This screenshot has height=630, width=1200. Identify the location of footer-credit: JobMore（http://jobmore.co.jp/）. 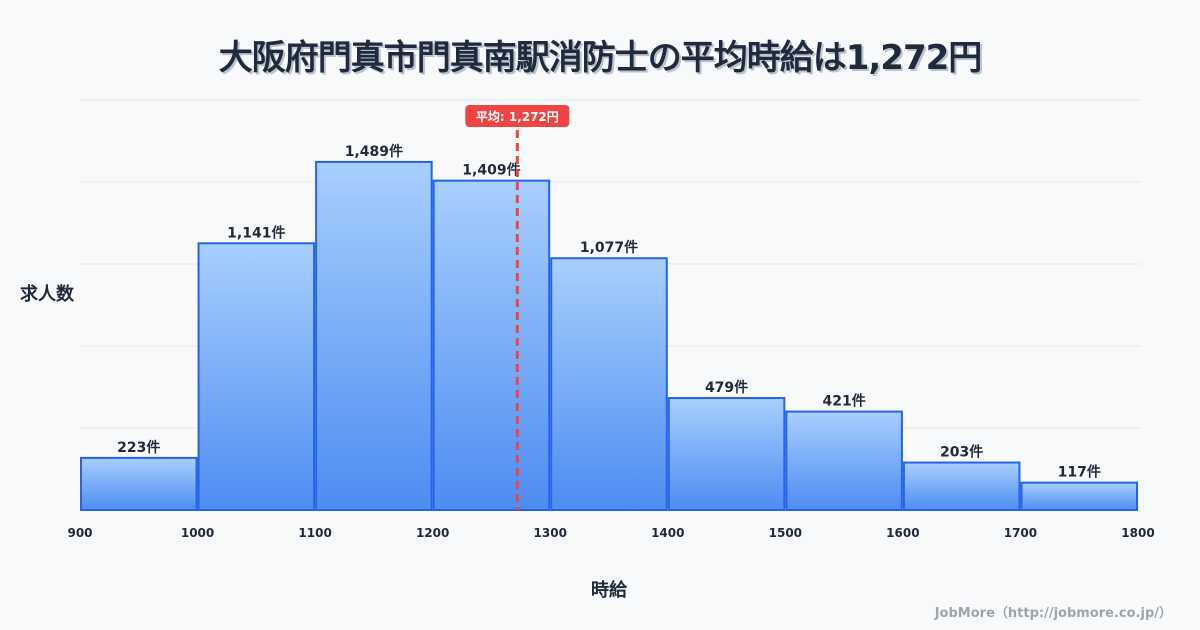
(1053, 613).